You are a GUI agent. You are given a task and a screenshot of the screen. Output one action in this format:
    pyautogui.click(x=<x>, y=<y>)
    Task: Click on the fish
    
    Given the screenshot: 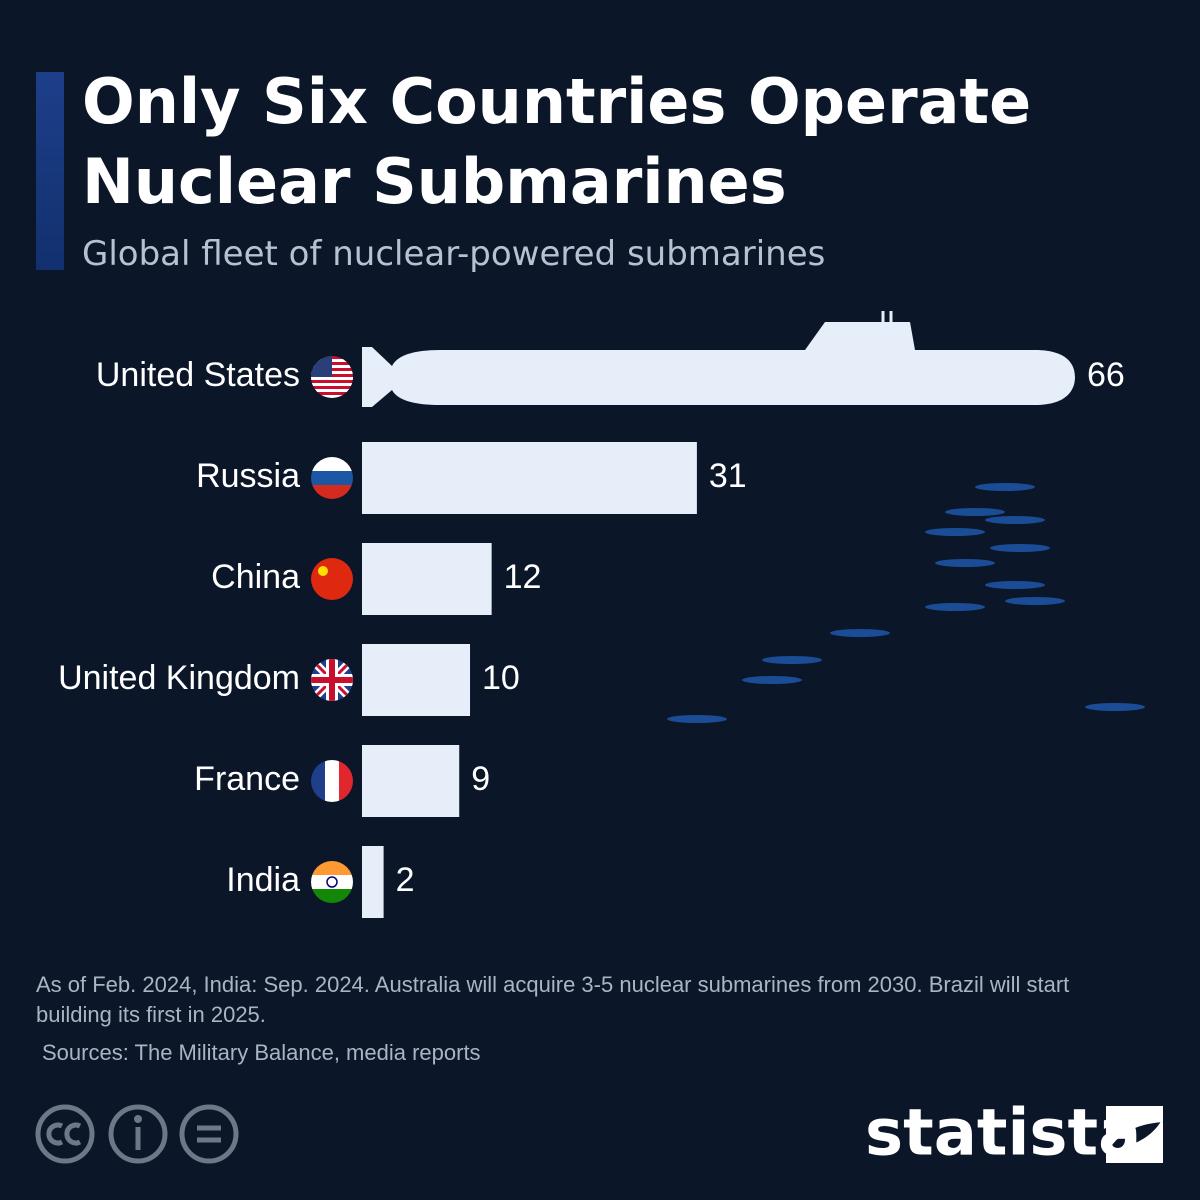 What is the action you would take?
    pyautogui.click(x=906, y=603)
    